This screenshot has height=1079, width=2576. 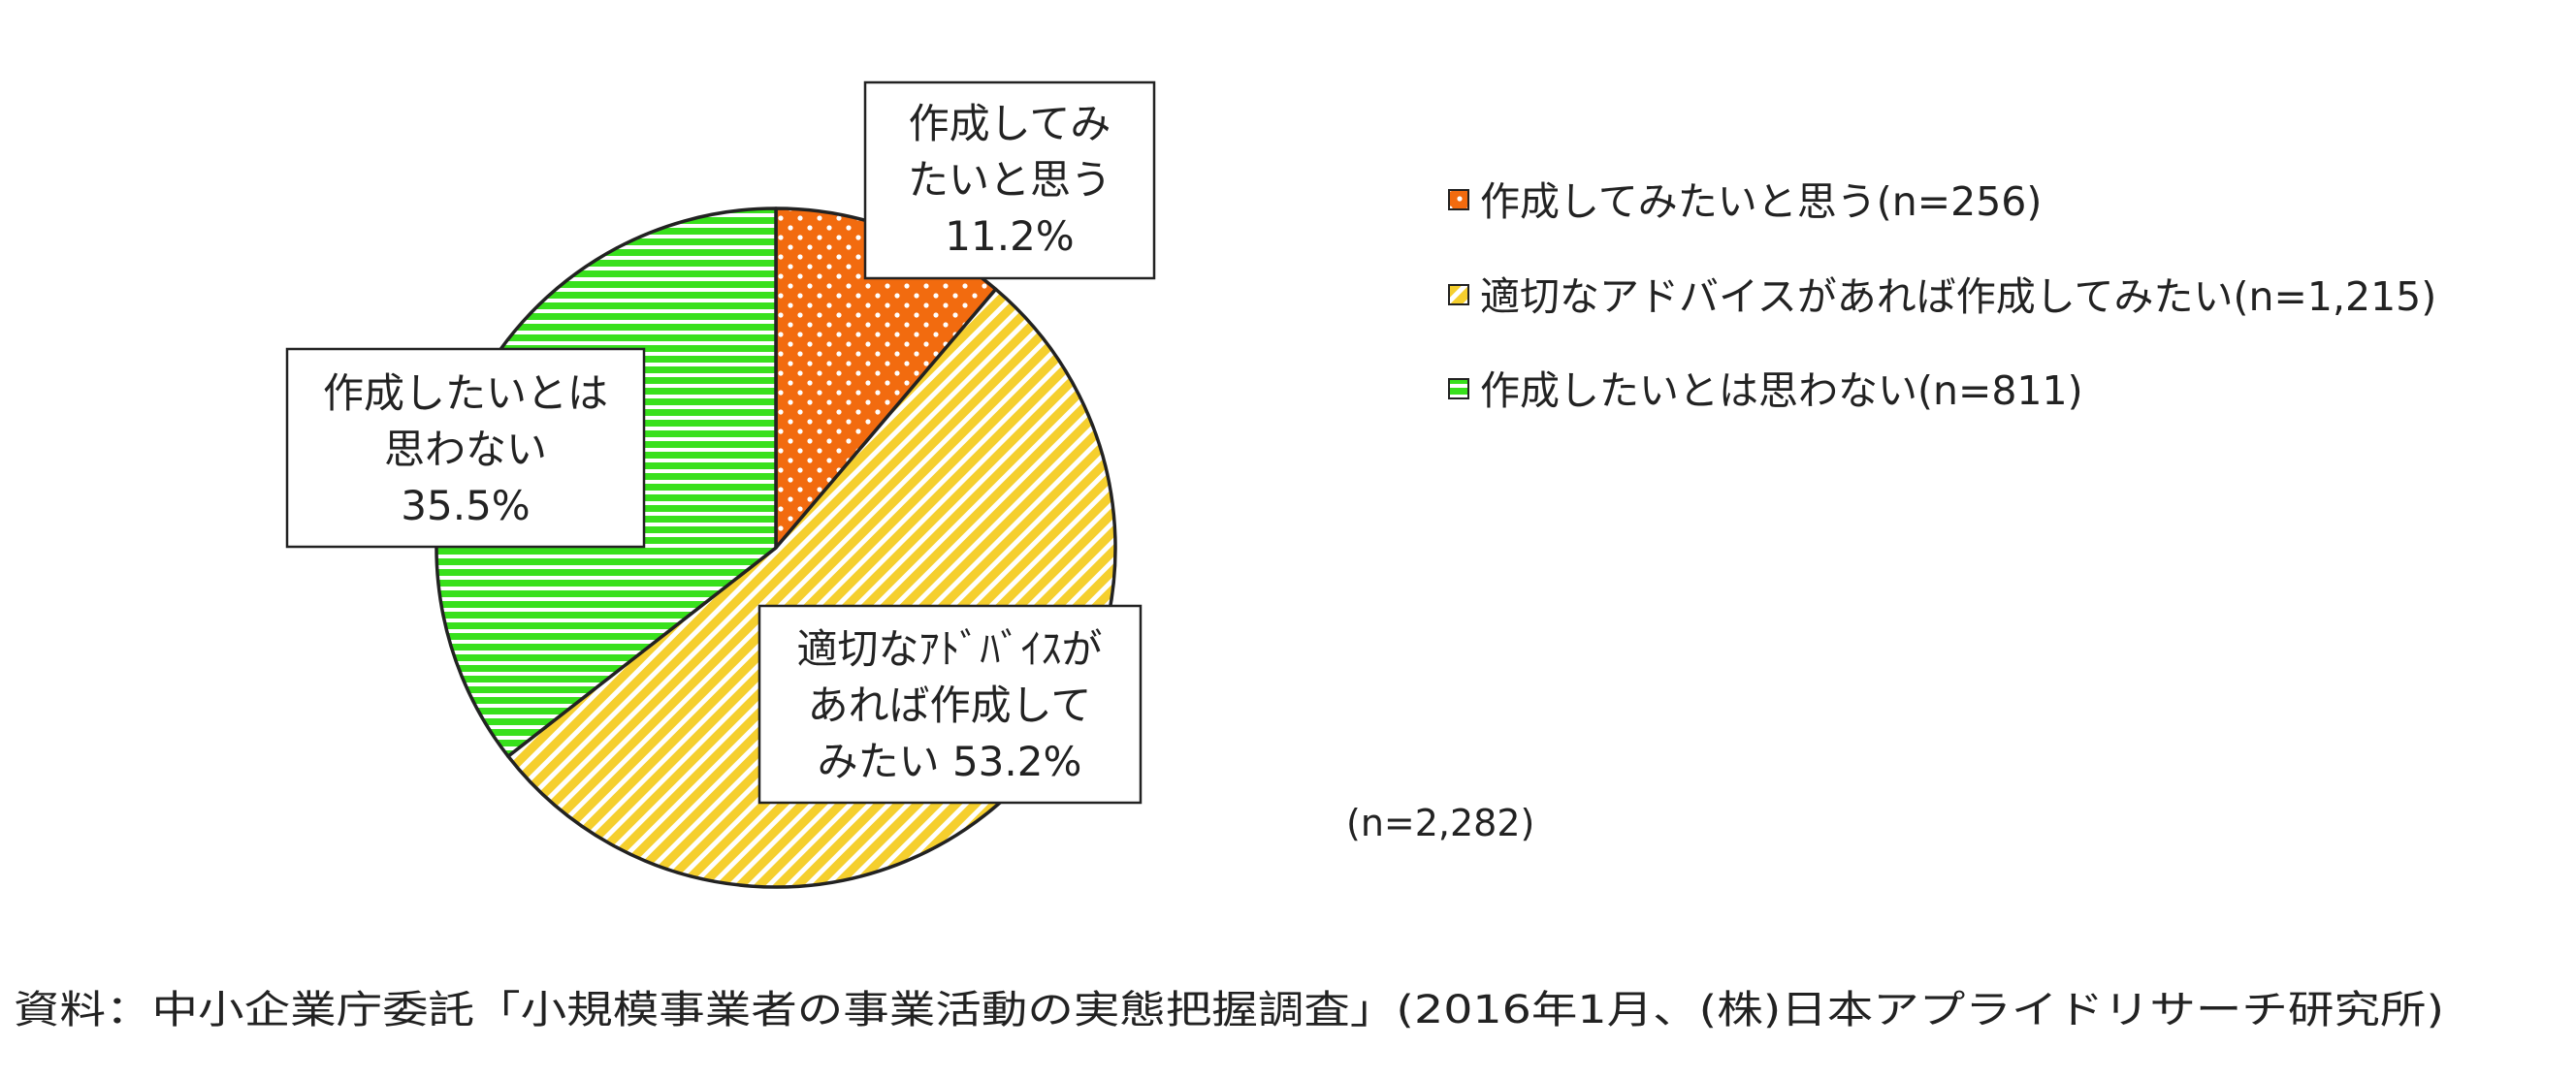 I want to click on total-note: (n=2,282), so click(x=1440, y=823).